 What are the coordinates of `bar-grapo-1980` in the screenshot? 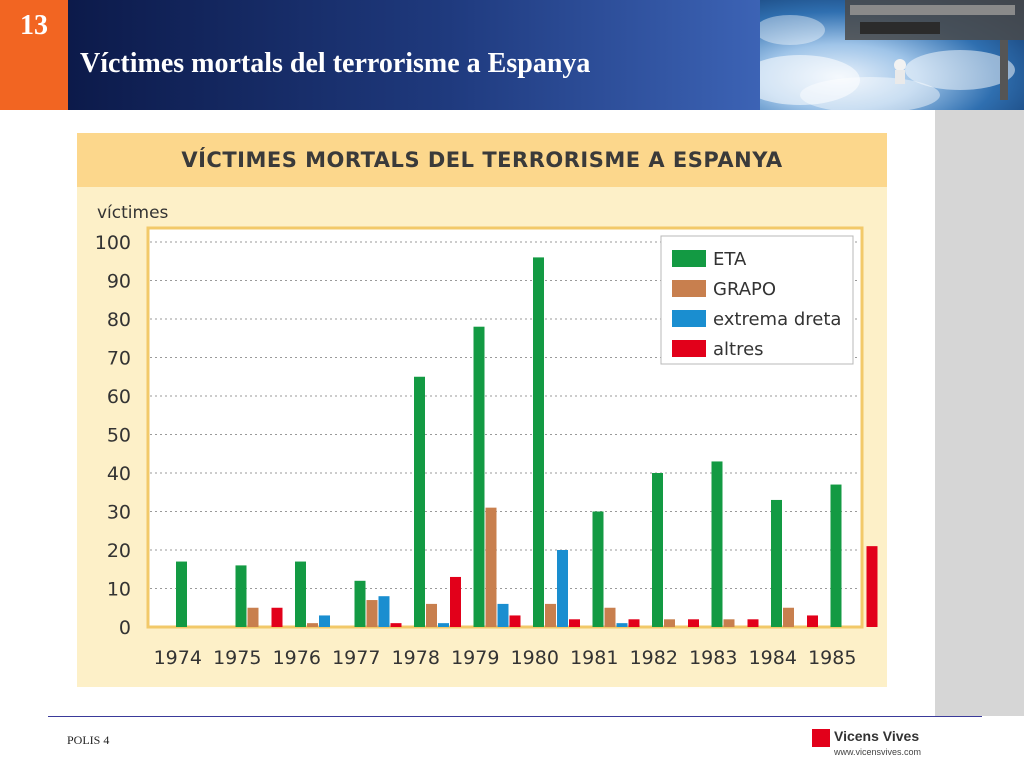 It's located at (550, 615).